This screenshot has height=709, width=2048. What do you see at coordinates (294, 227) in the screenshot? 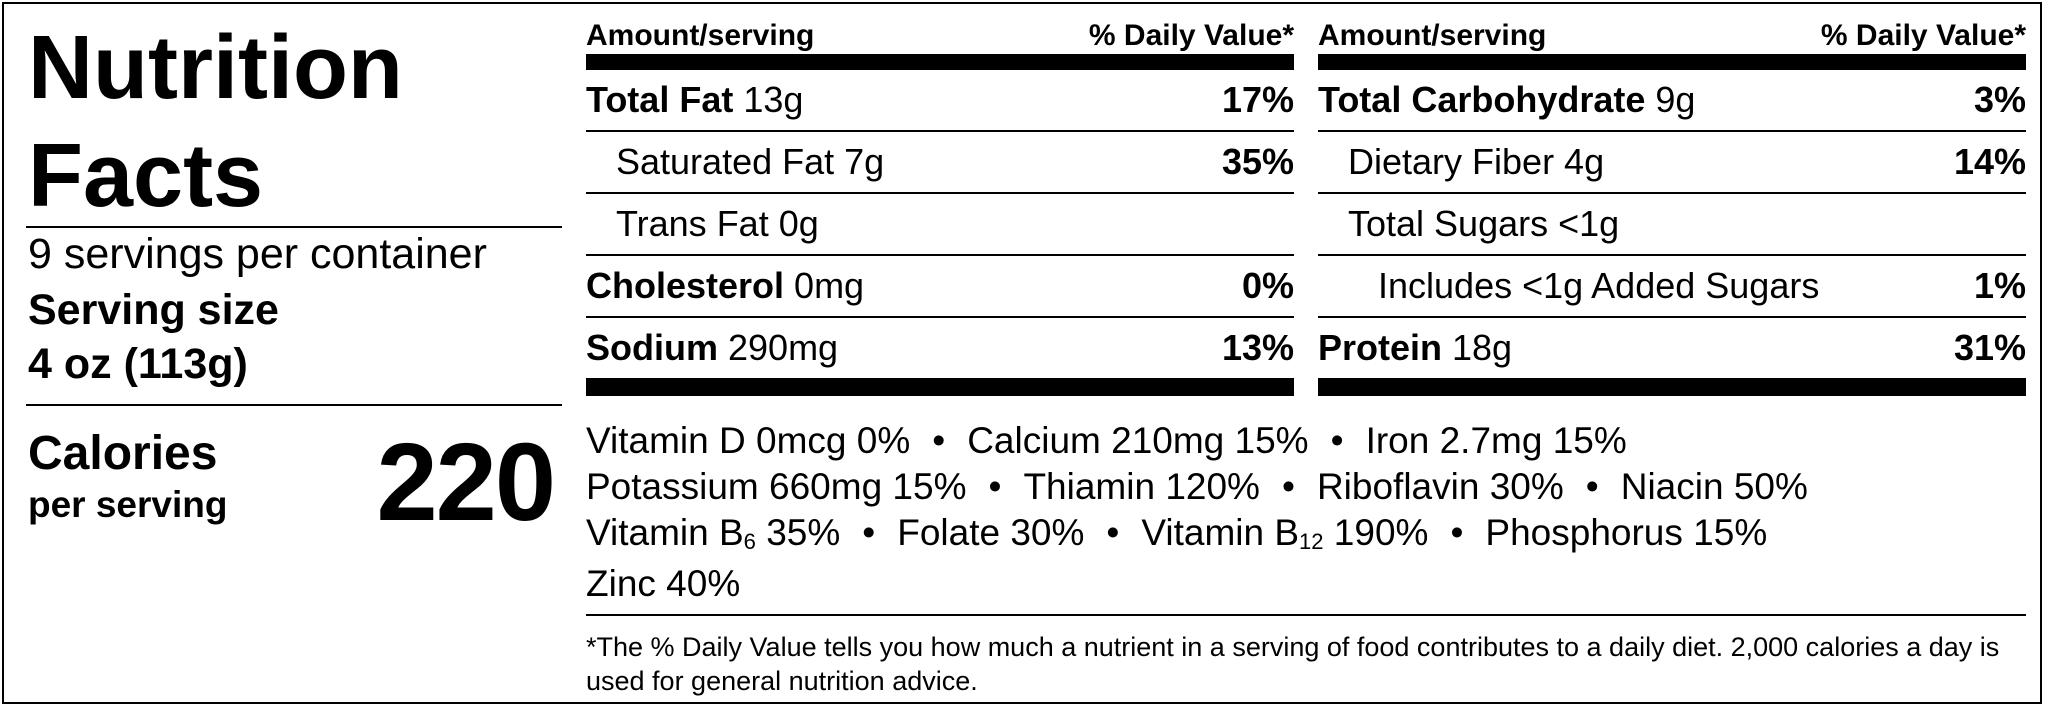
I see `title-divider` at bounding box center [294, 227].